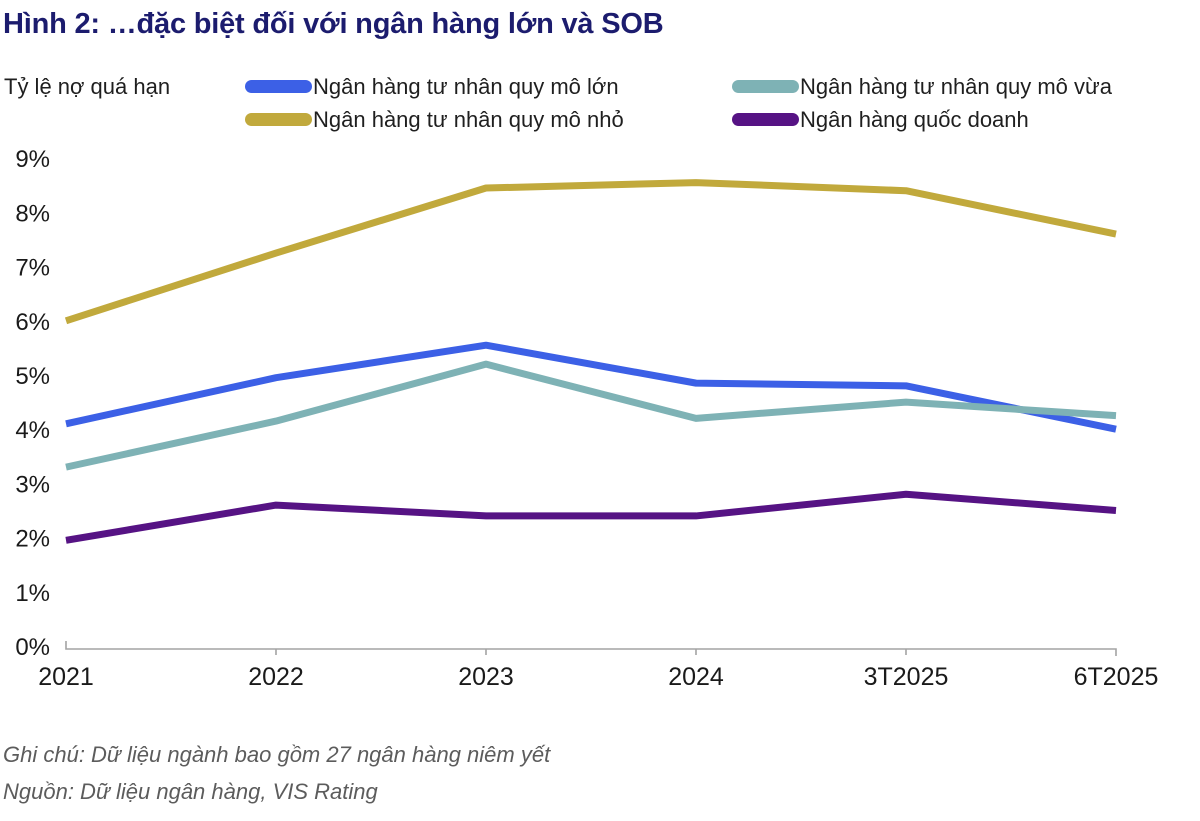 The height and width of the screenshot is (821, 1200). I want to click on legend-item-2: Ngân hàng tư nhân quy mô nhỏ, so click(488, 120).